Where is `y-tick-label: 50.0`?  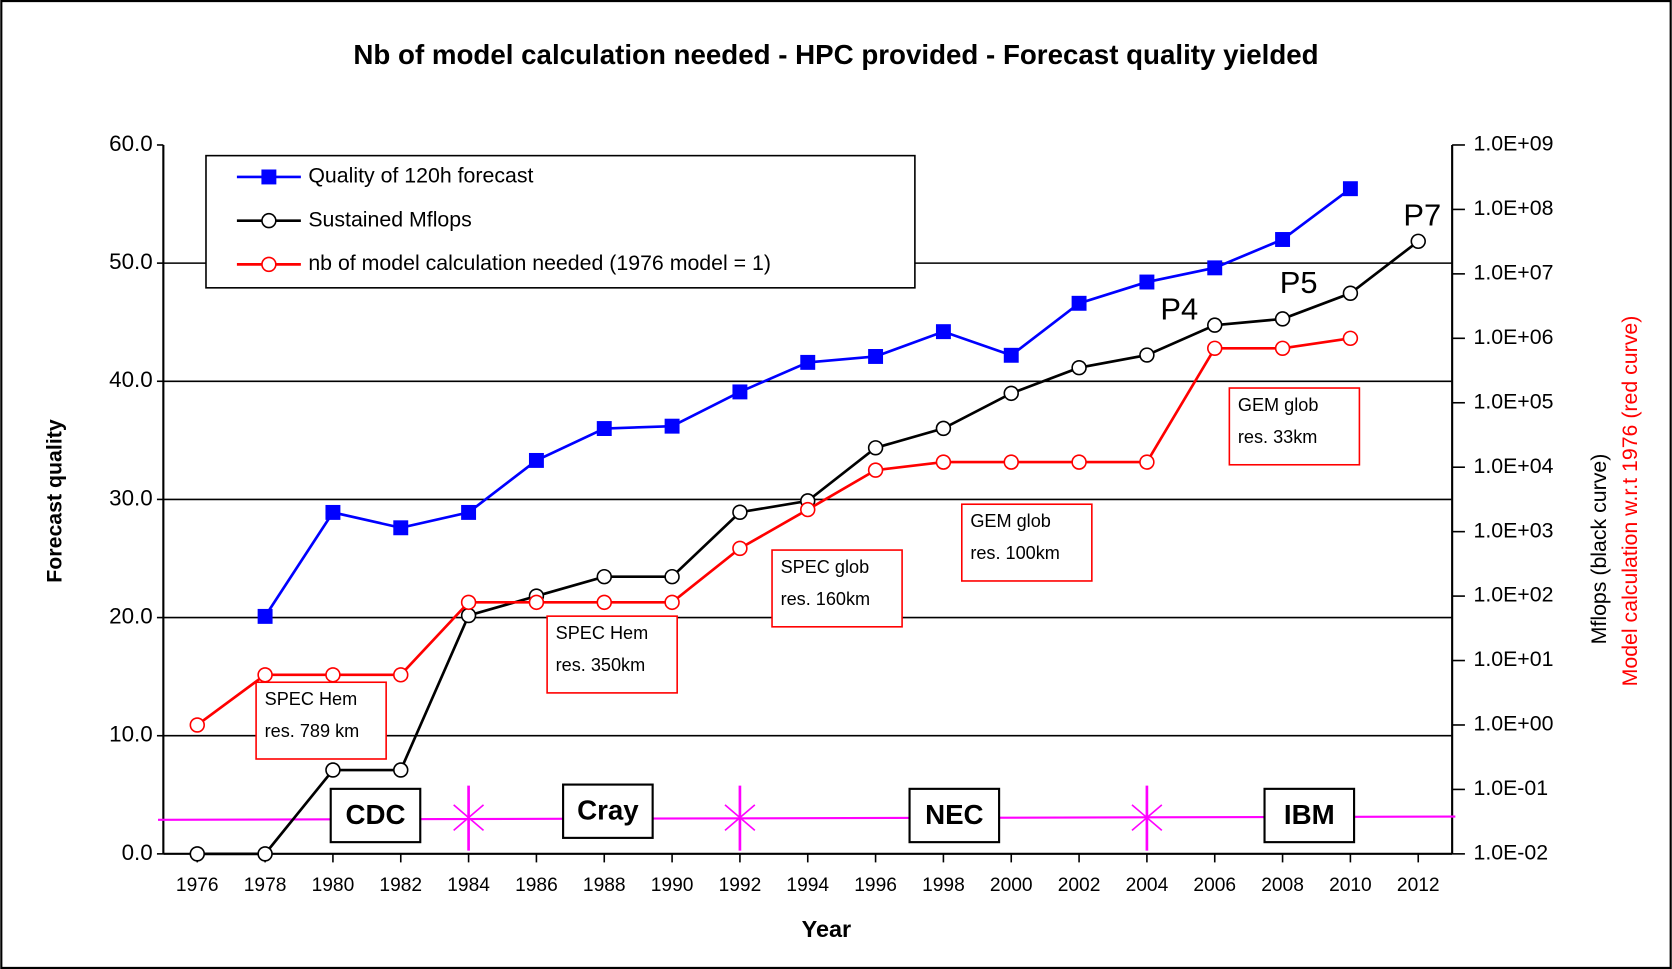
y-tick-label: 50.0 is located at coordinates (131, 261).